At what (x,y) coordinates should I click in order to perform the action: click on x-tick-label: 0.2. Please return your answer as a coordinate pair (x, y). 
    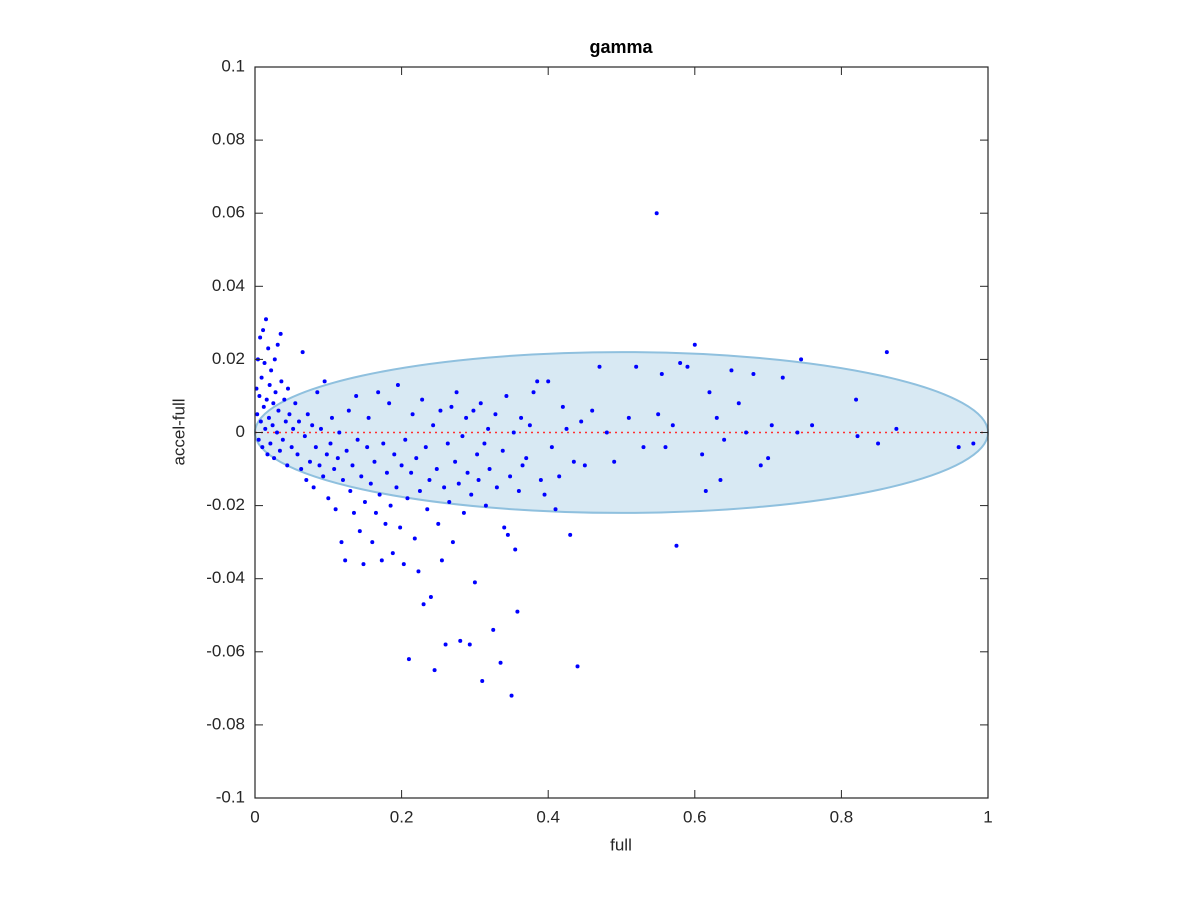
    Looking at the image, I should click on (402, 816).